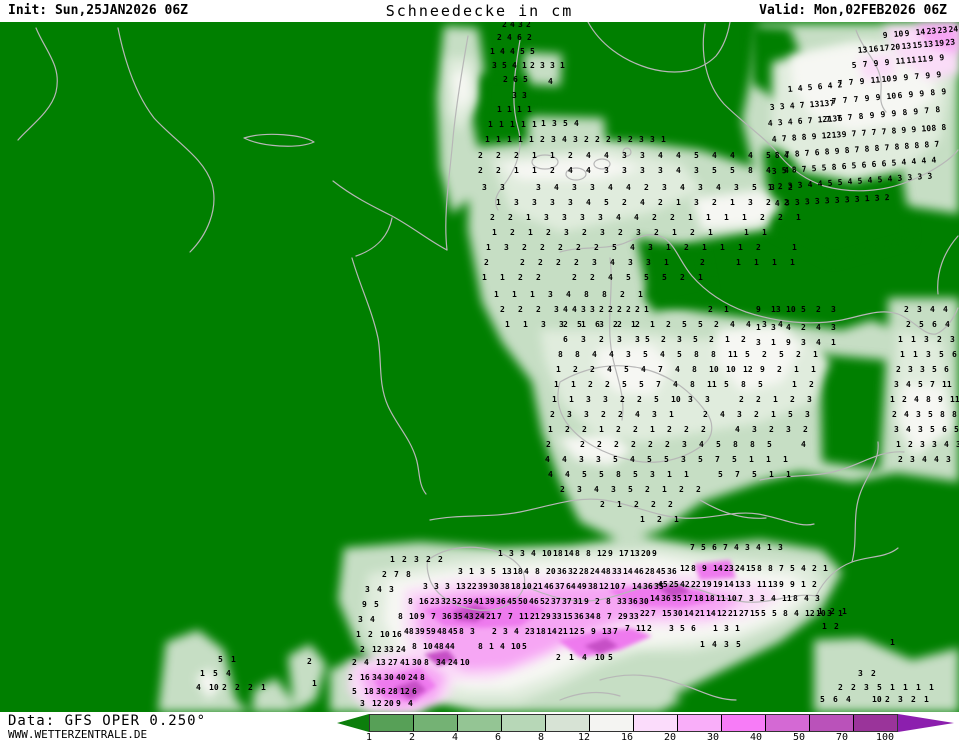  I want to click on map-title: Schneedecke in cm, so click(479, 11).